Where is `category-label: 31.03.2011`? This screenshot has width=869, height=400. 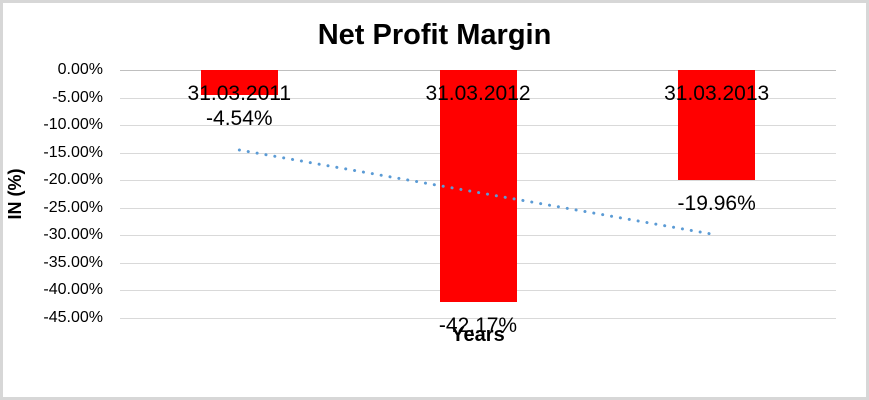
category-label: 31.03.2011 is located at coordinates (239, 93).